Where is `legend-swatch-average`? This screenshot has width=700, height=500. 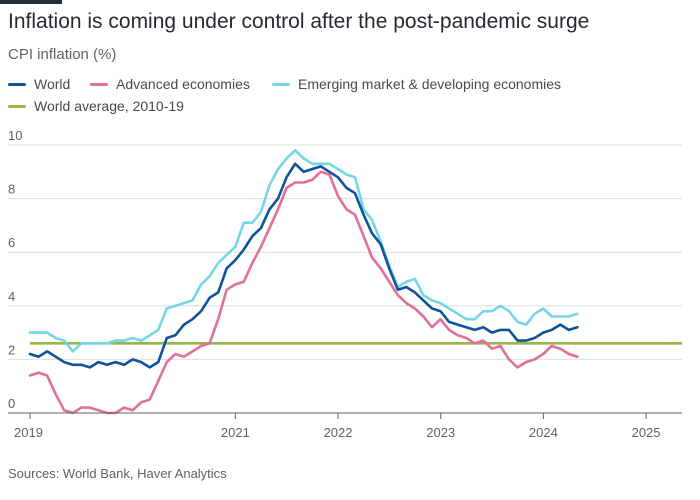 legend-swatch-average is located at coordinates (17, 106).